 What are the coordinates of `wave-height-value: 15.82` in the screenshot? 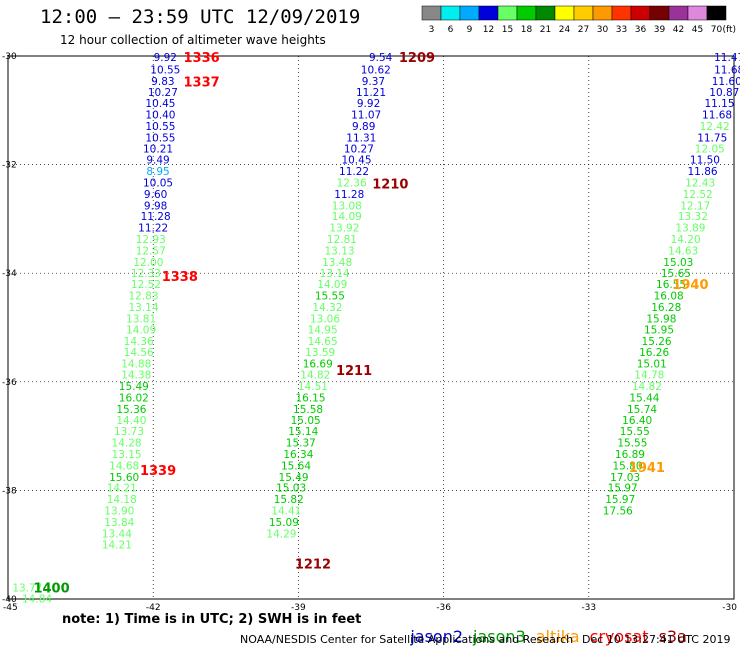 It's located at (289, 500).